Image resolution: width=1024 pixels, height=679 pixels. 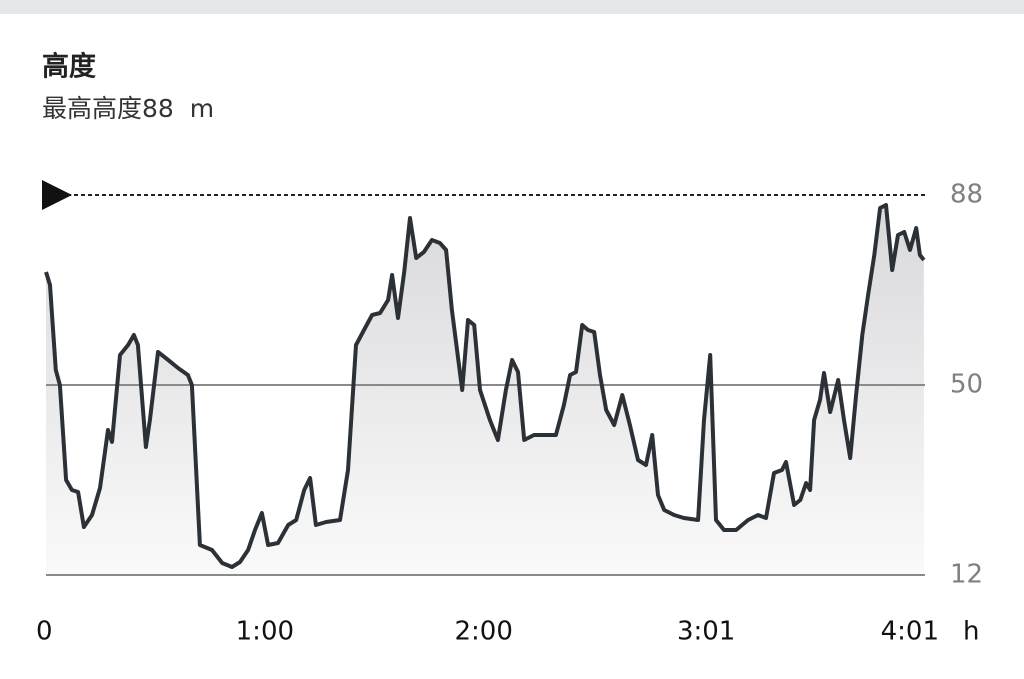 What do you see at coordinates (265, 632) in the screenshot?
I see `x-tick-label: 1:00` at bounding box center [265, 632].